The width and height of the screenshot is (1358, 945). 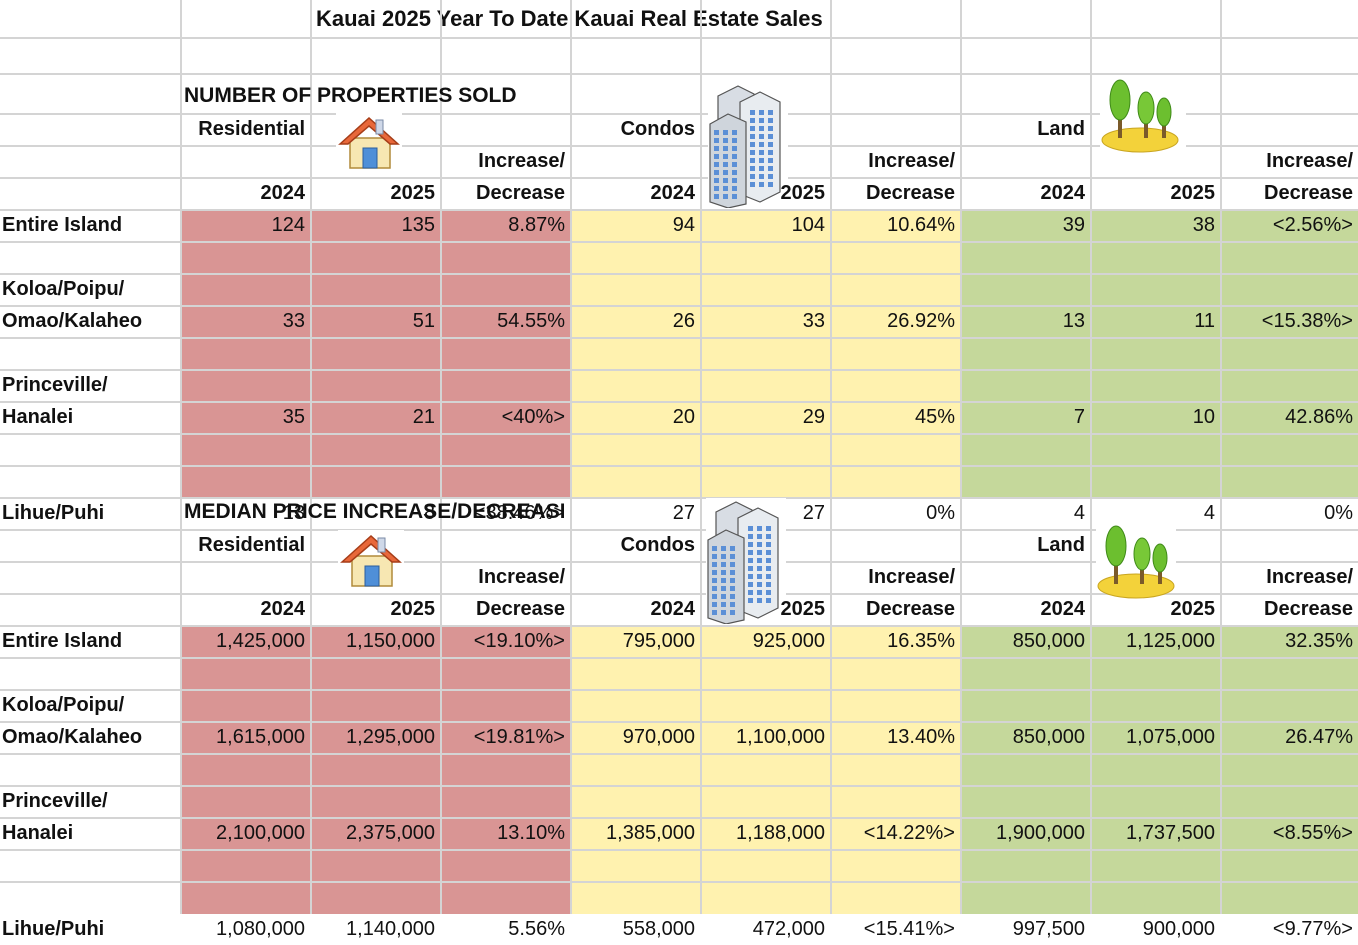 What do you see at coordinates (657, 545) in the screenshot?
I see `group-label: Condos` at bounding box center [657, 545].